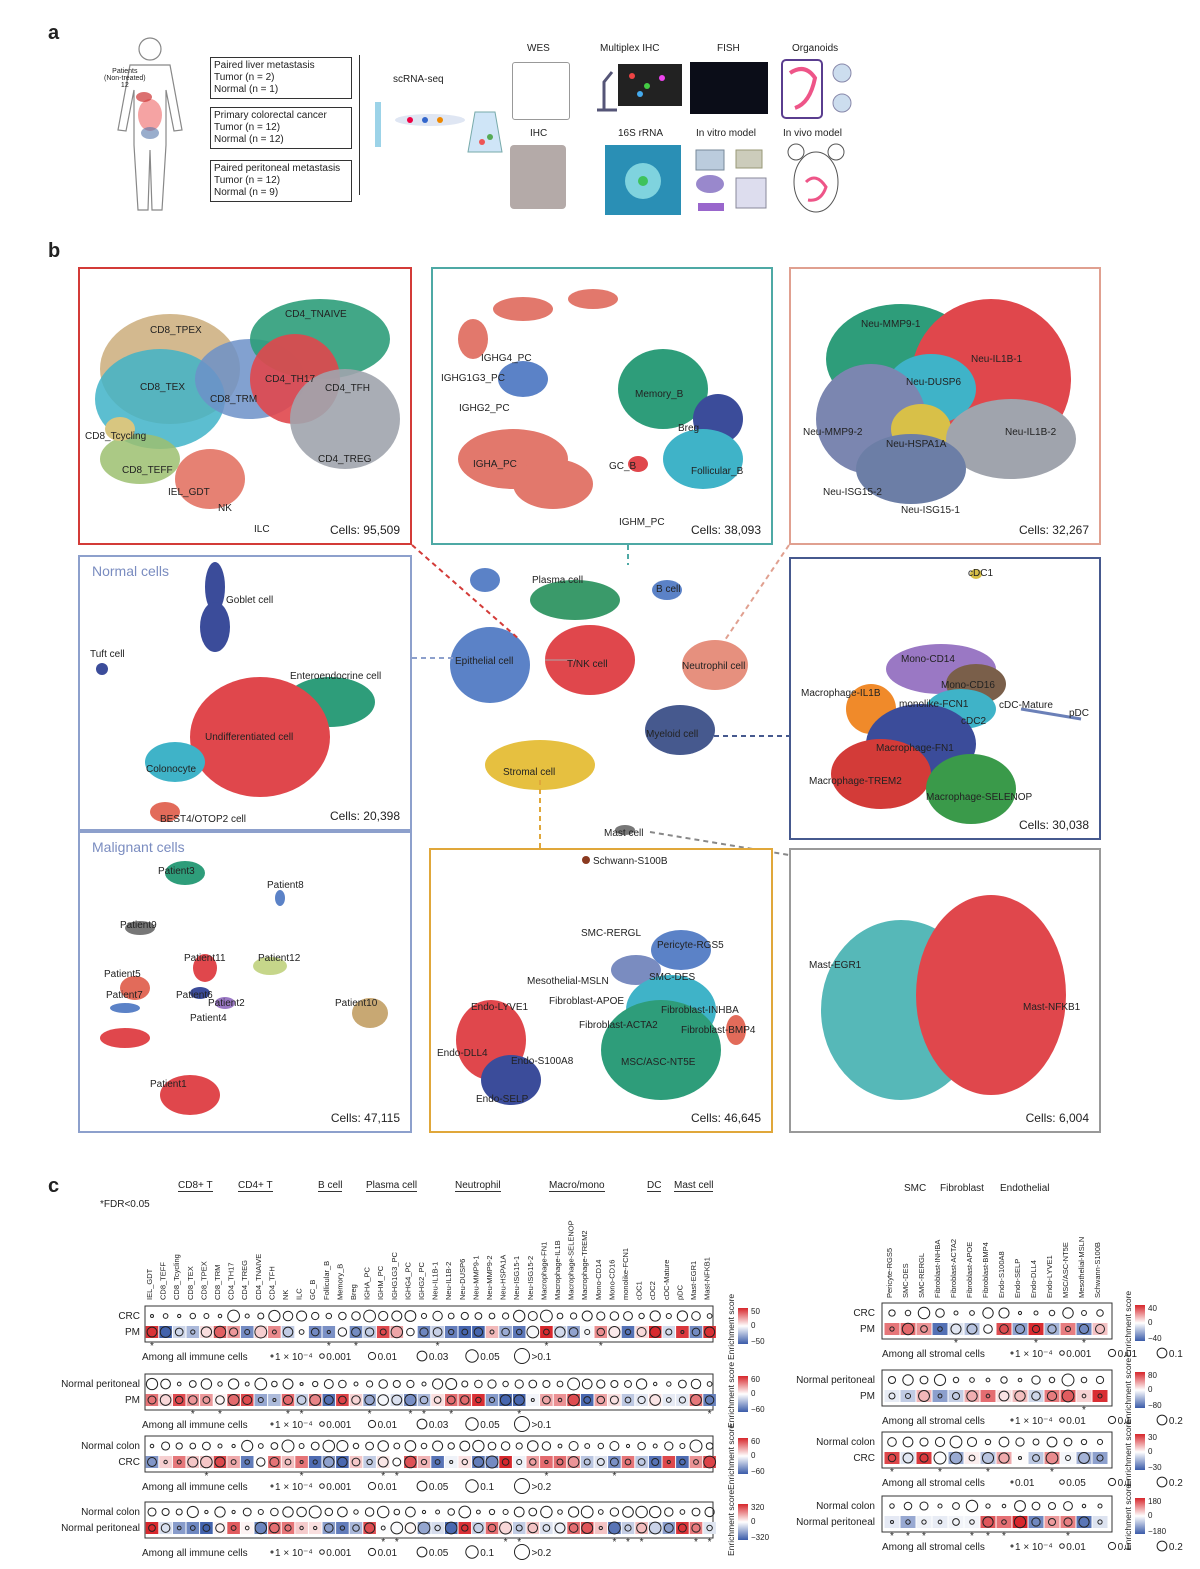 The width and height of the screenshot is (1200, 1569). What do you see at coordinates (915, 1188) in the screenshot?
I see `group-header: SMC` at bounding box center [915, 1188].